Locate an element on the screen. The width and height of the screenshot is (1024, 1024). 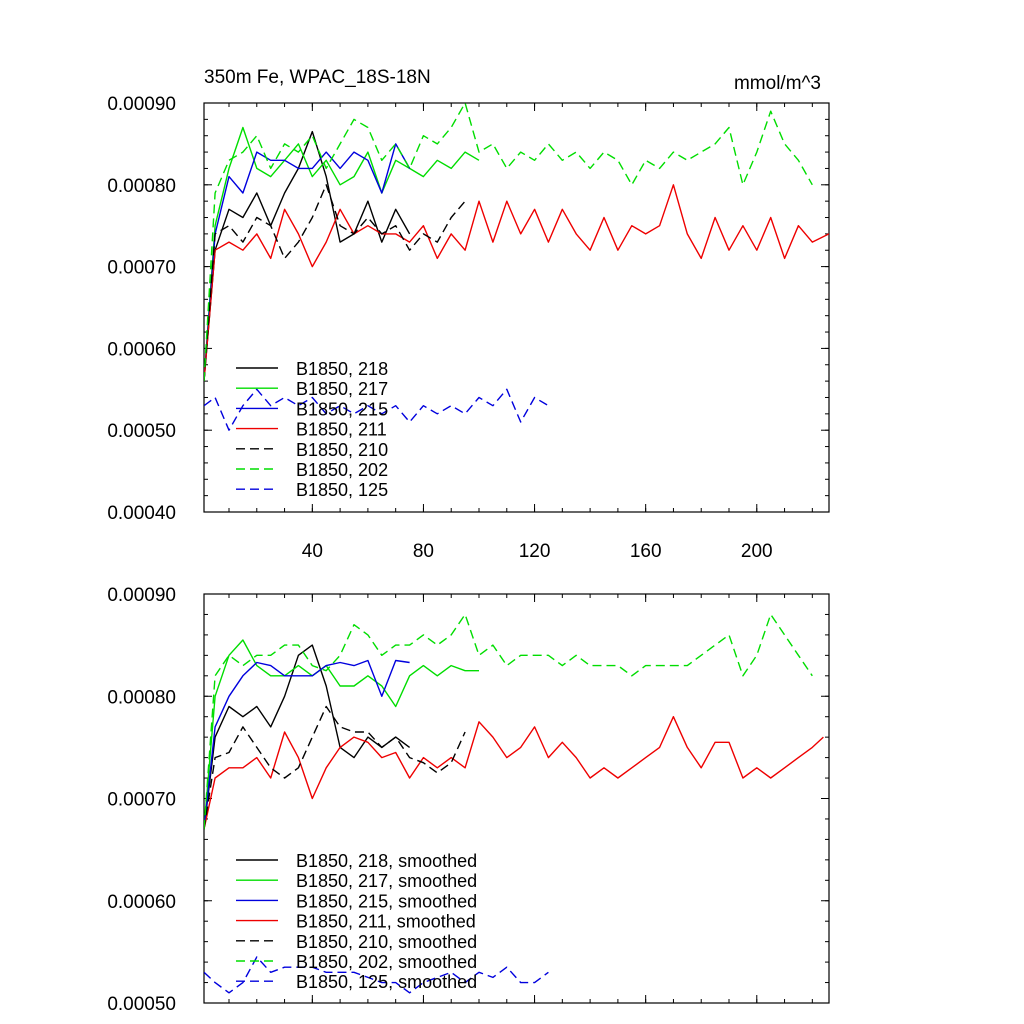
legend-label: B1850, 217 is located at coordinates (342, 389).